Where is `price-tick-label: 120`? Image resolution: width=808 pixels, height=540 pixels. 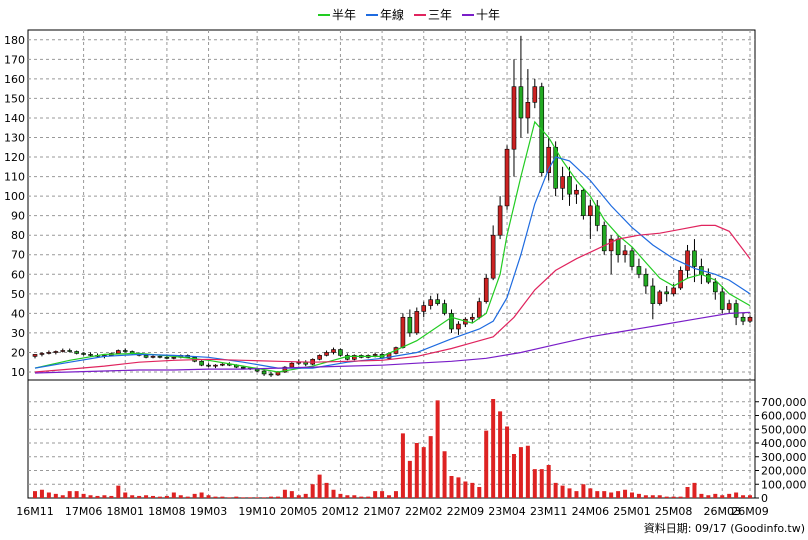
price-tick-label: 120 is located at coordinates (14, 157).